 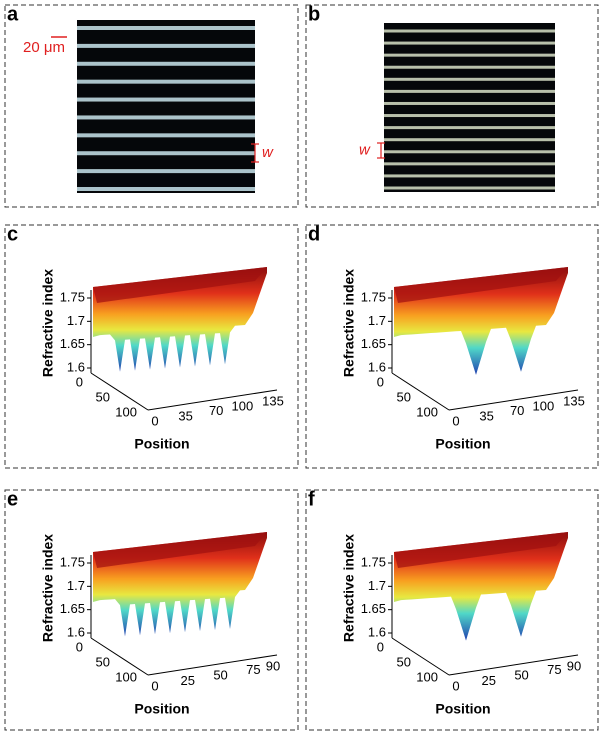 What do you see at coordinates (311, 499) in the screenshot?
I see `panel-label: f` at bounding box center [311, 499].